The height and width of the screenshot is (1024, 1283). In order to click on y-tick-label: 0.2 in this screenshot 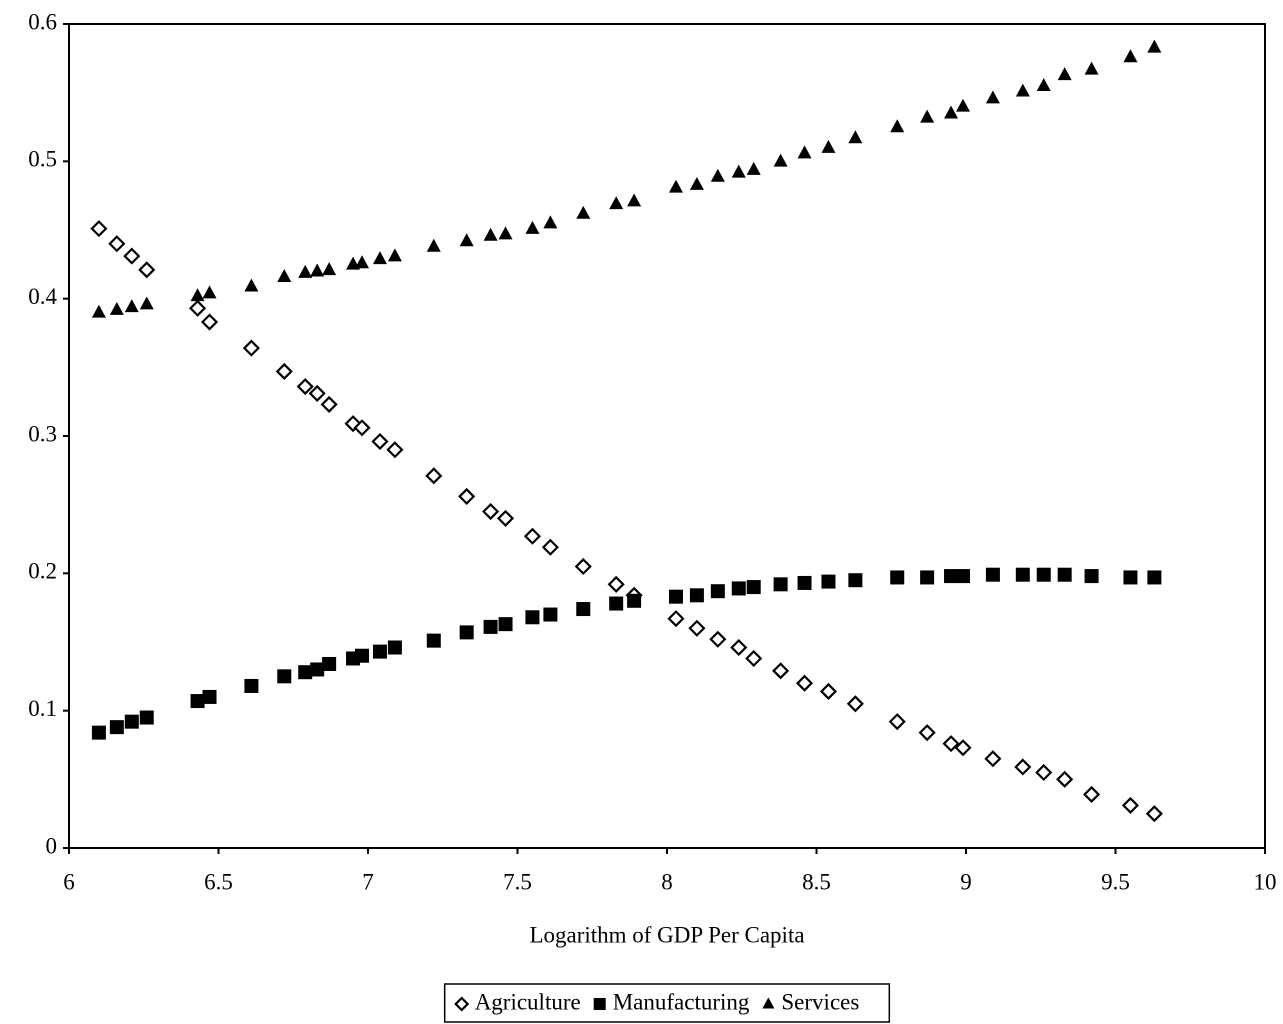, I will do `click(42, 571)`.